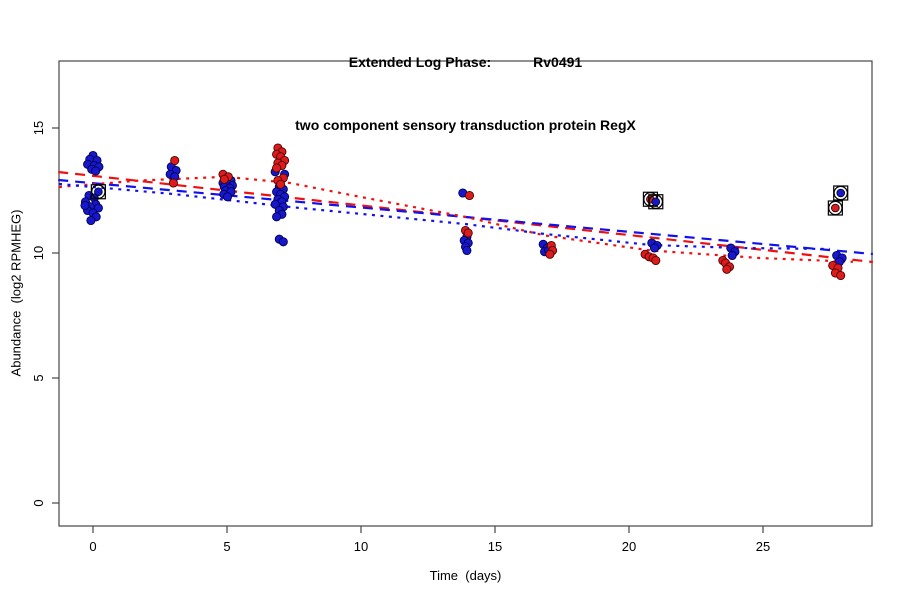  Describe the element at coordinates (38, 377) in the screenshot. I see `y-tick-label: 5` at that location.